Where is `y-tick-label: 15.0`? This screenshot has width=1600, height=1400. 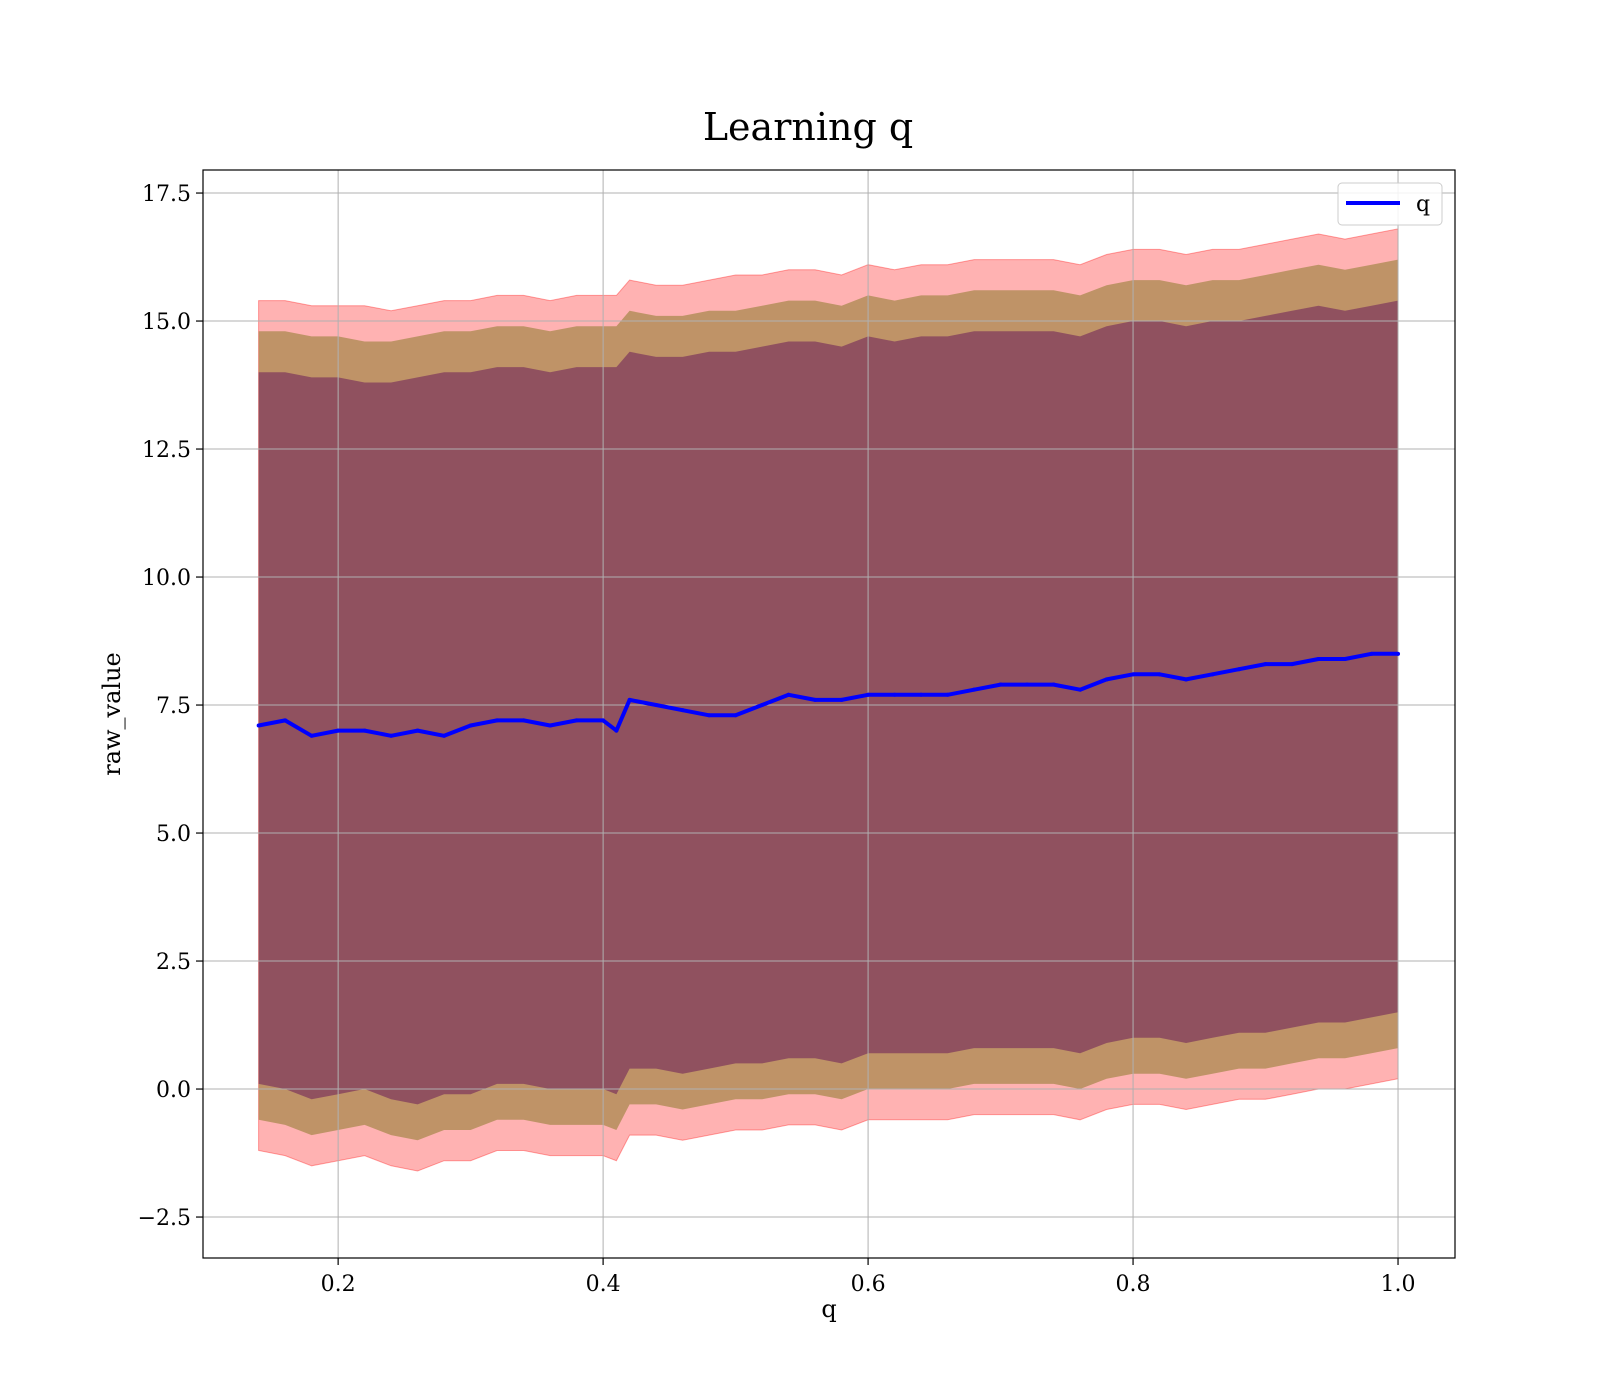
y-tick-label: 15.0 is located at coordinates (166, 322).